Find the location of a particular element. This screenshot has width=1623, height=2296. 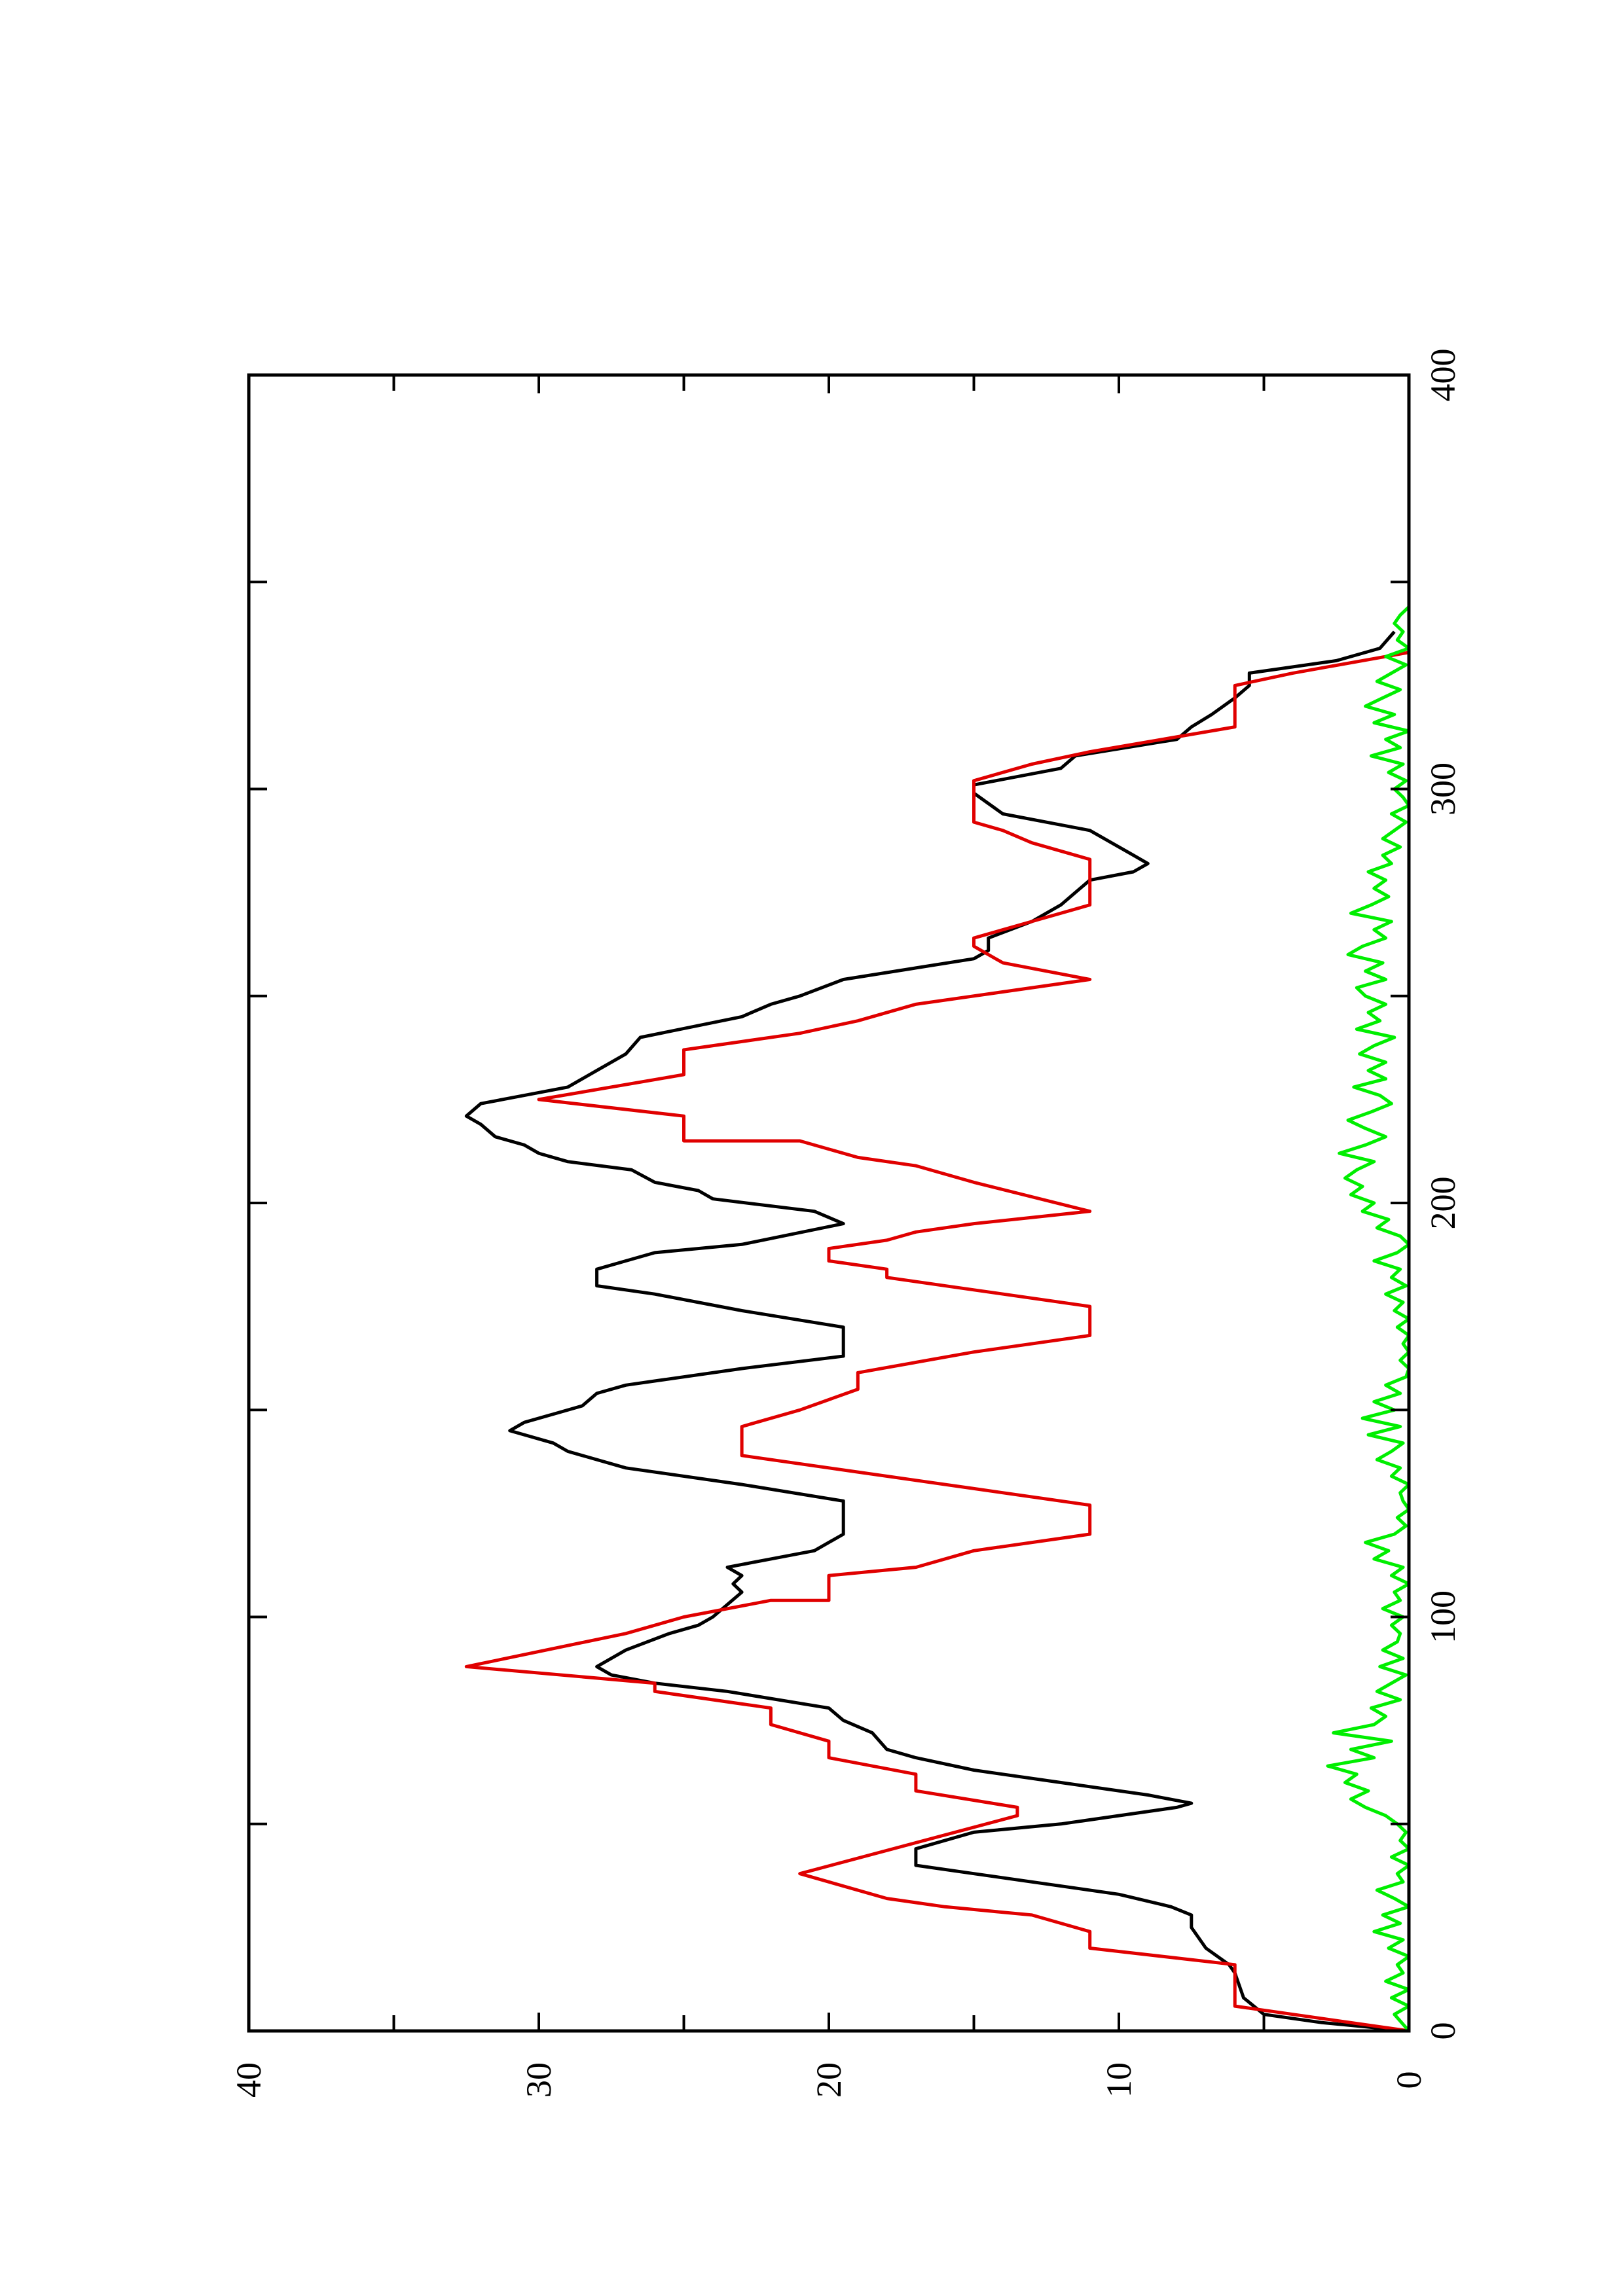

x-tick-label: 200 is located at coordinates (1443, 1203).